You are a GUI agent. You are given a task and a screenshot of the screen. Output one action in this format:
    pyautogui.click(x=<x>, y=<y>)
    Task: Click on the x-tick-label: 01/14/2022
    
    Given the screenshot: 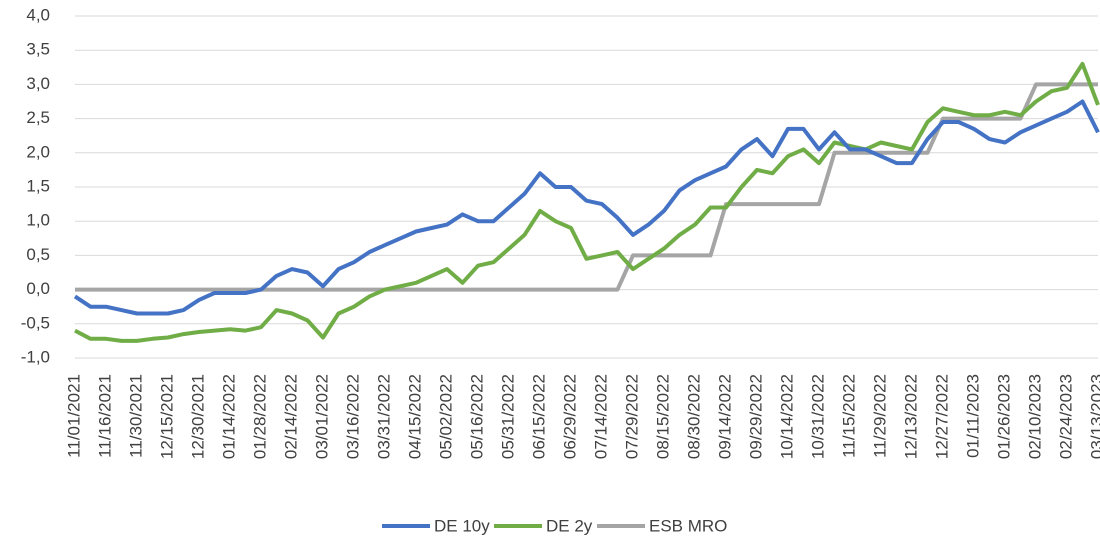 What is the action you would take?
    pyautogui.click(x=228, y=416)
    